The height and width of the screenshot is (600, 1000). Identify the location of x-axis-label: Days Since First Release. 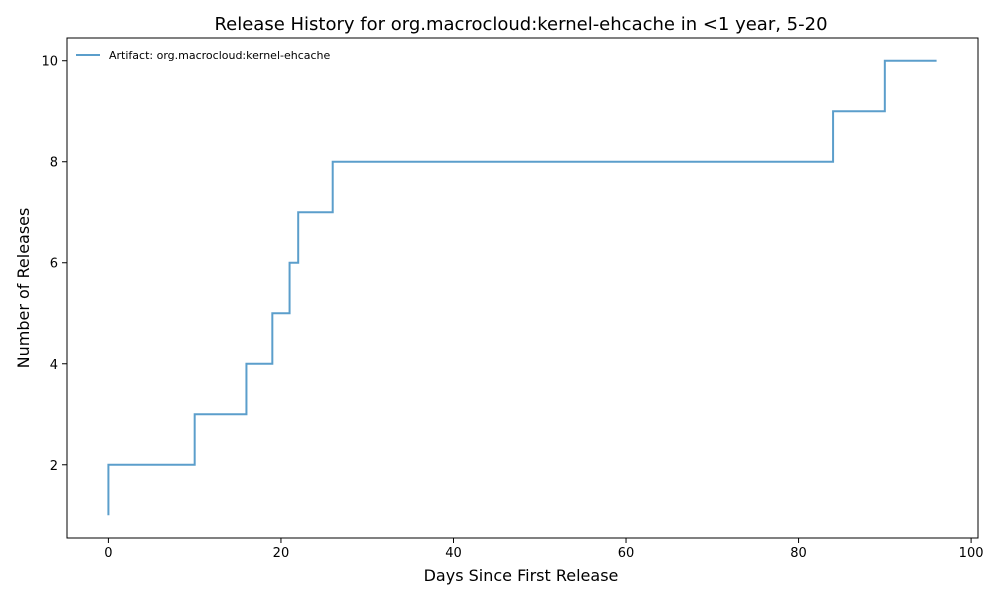
(521, 575).